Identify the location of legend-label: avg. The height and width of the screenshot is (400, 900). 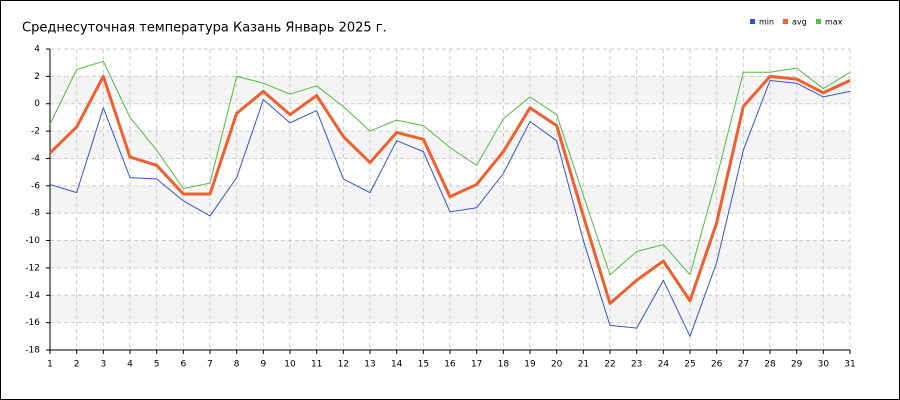
(799, 22).